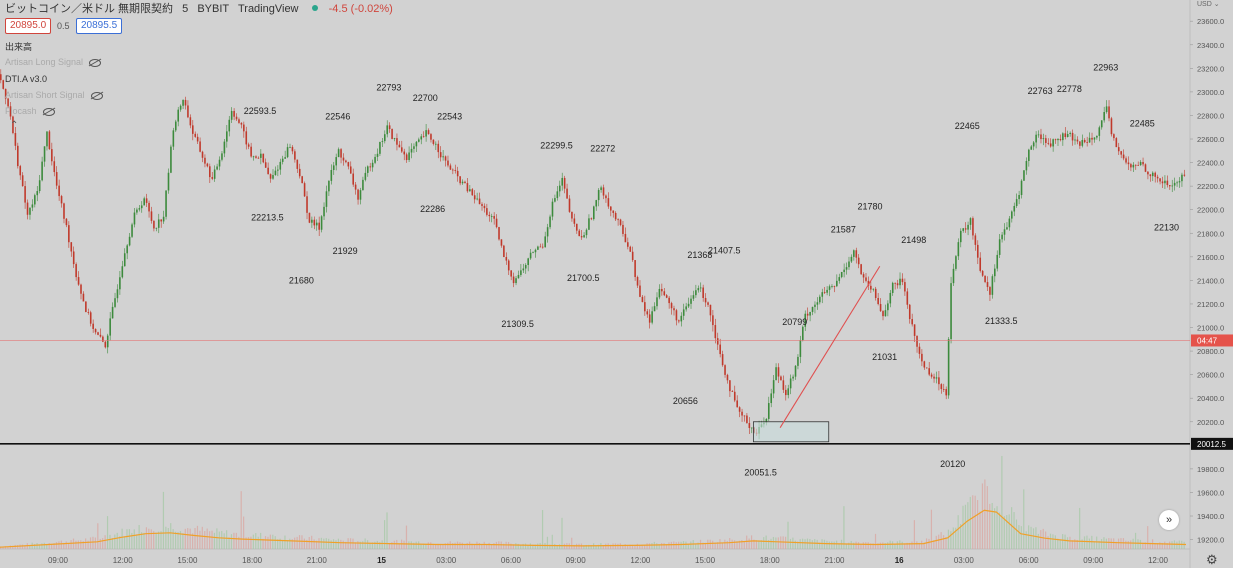 This screenshot has height=568, width=1233. What do you see at coordinates (14, 125) in the screenshot?
I see `collapse-legend-icon: ⌃` at bounding box center [14, 125].